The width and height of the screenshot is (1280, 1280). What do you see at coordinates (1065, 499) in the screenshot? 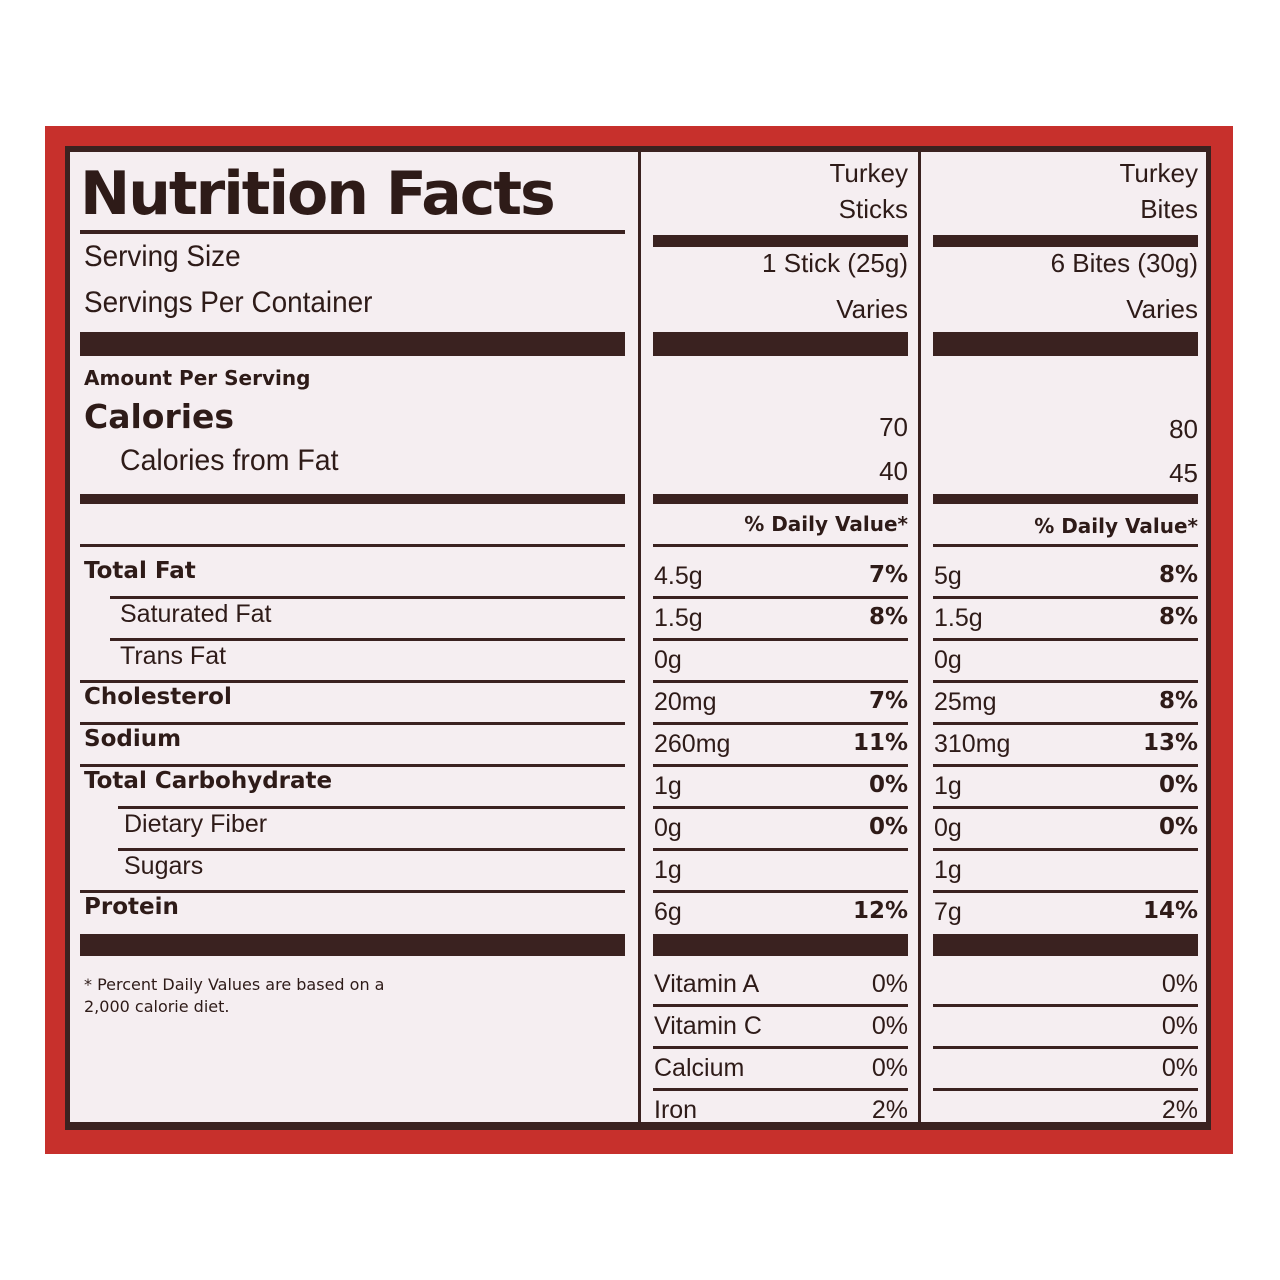
I see `medium-rule-bites` at bounding box center [1065, 499].